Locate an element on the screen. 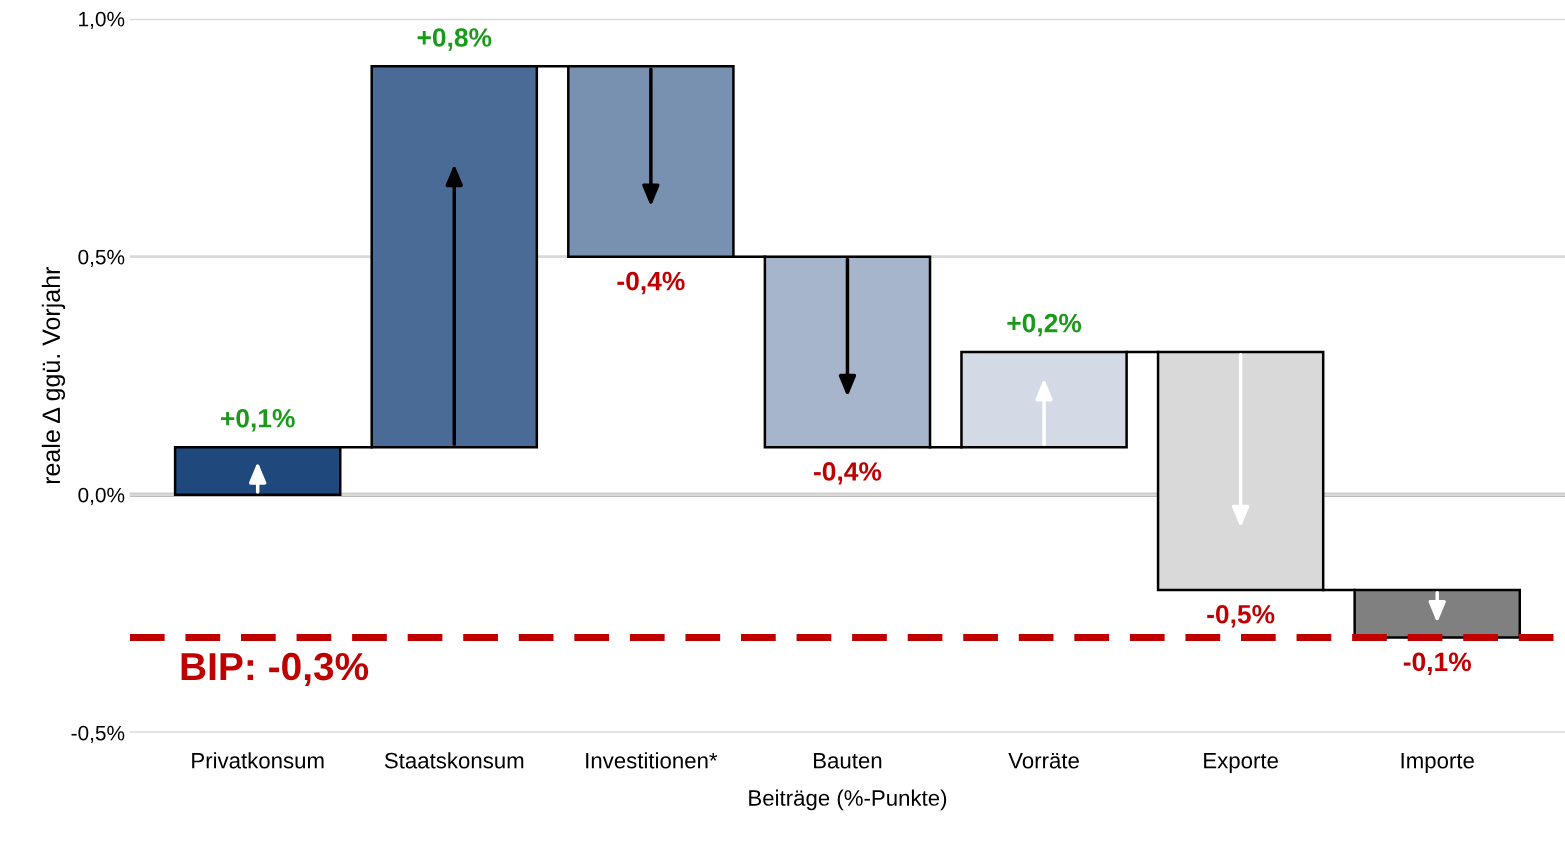 This screenshot has height=852, width=1565. y-tick-label: -0,5% is located at coordinates (98, 734).